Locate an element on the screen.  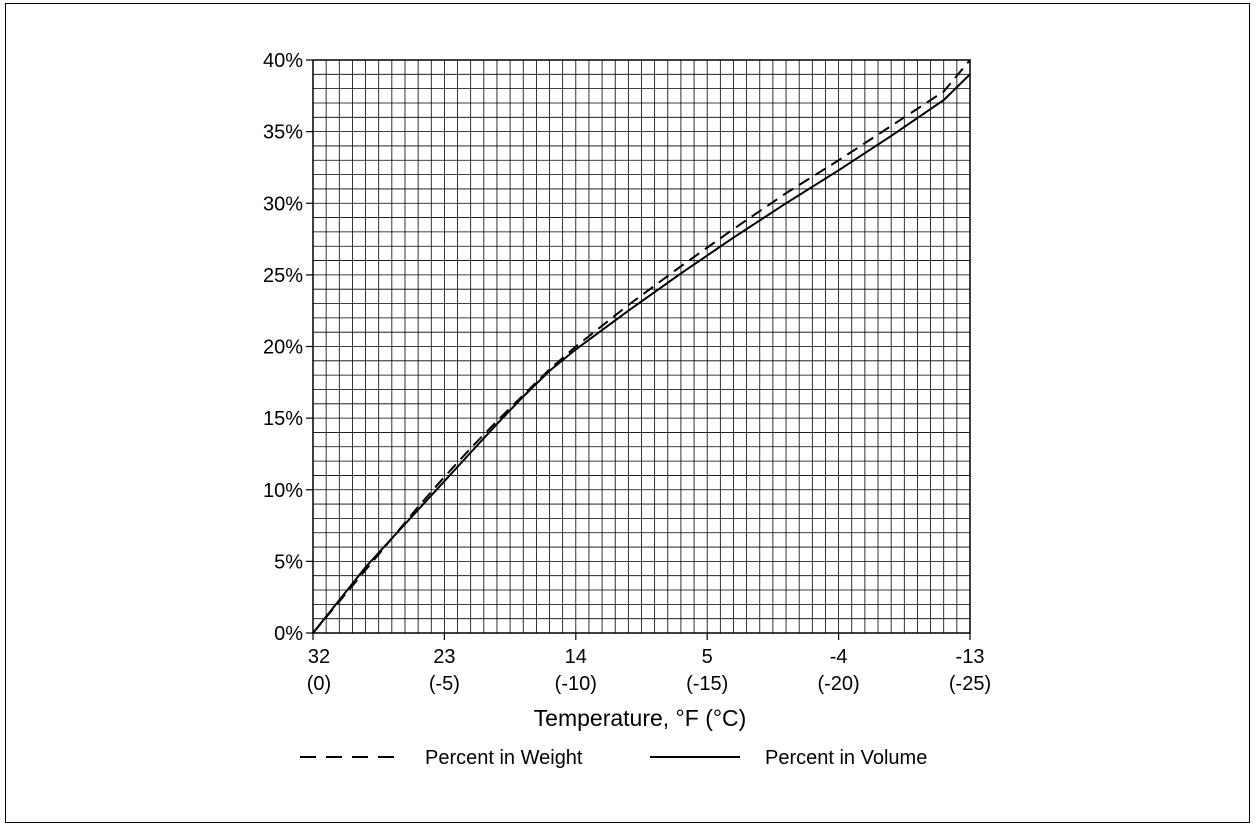
y-tick-label: 40% is located at coordinates (283, 61).